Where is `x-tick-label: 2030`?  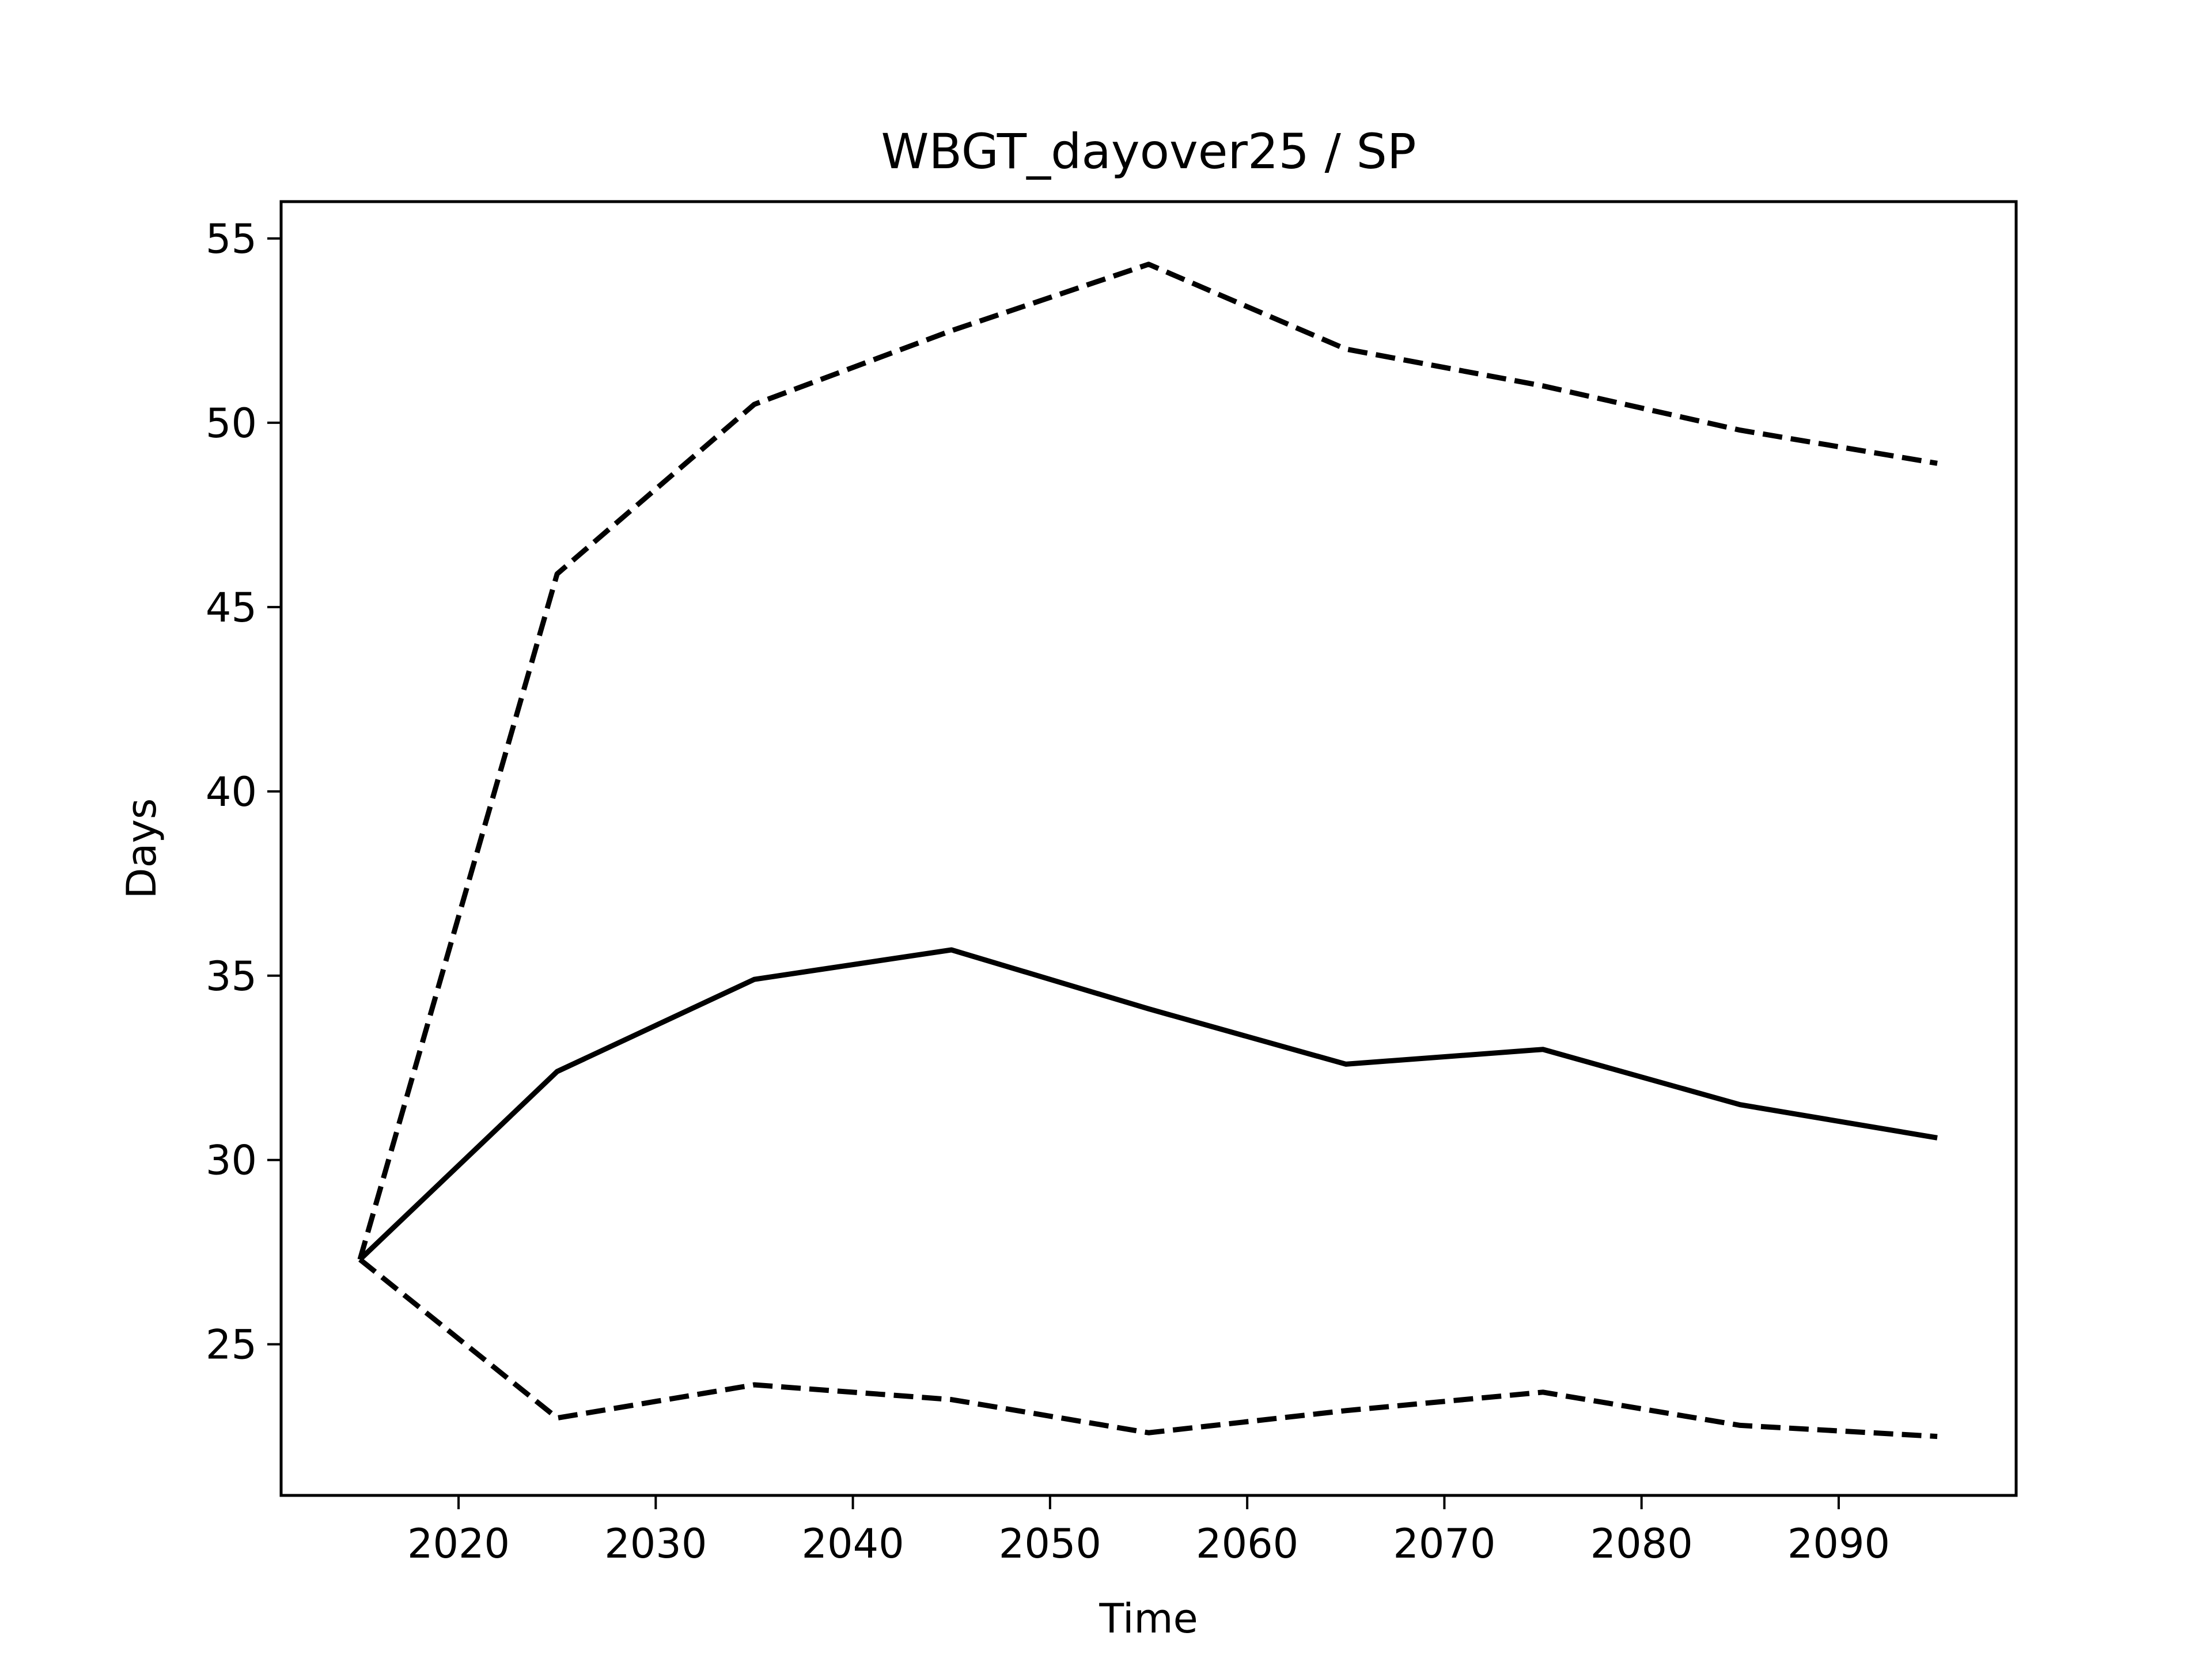
x-tick-label: 2030 is located at coordinates (655, 1543).